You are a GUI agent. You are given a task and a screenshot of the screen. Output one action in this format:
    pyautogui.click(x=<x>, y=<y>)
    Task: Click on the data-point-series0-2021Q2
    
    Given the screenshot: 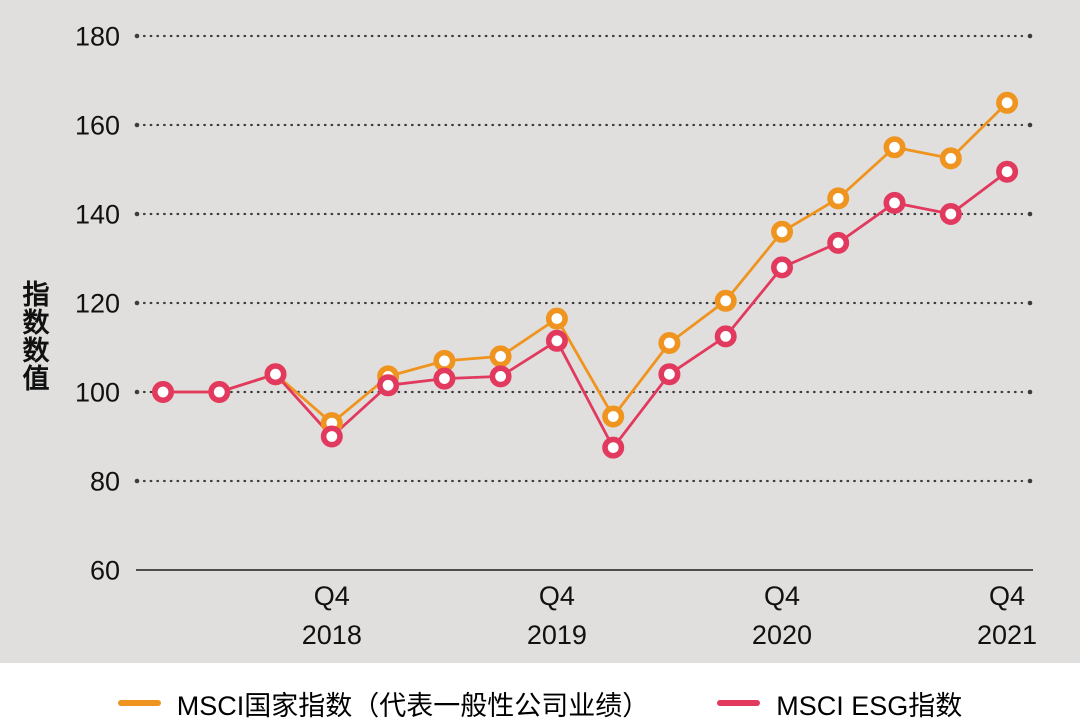 What is the action you would take?
    pyautogui.click(x=894, y=147)
    